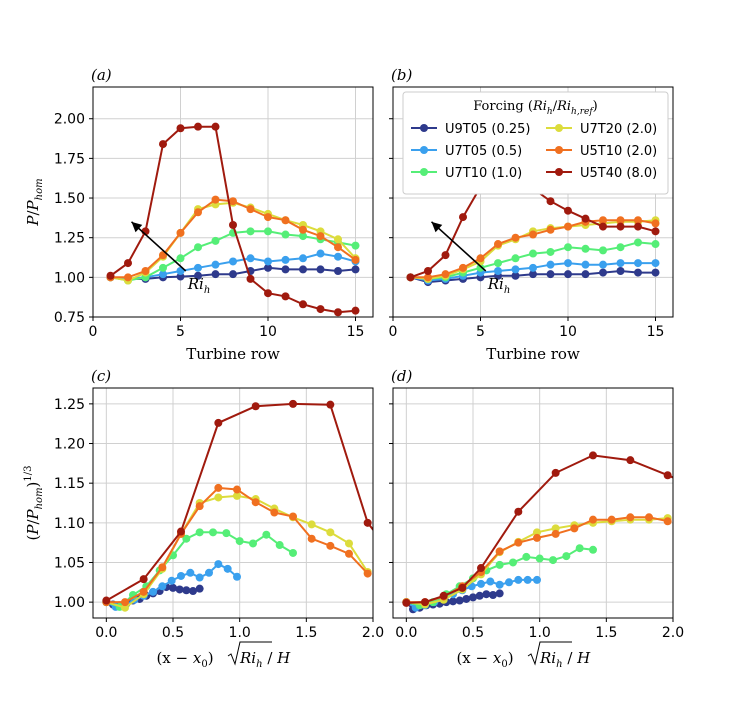 This screenshot has width=748, height=725. Describe the element at coordinates (306, 633) in the screenshot. I see `panel-c-xtick-label-3: 1.5` at that location.